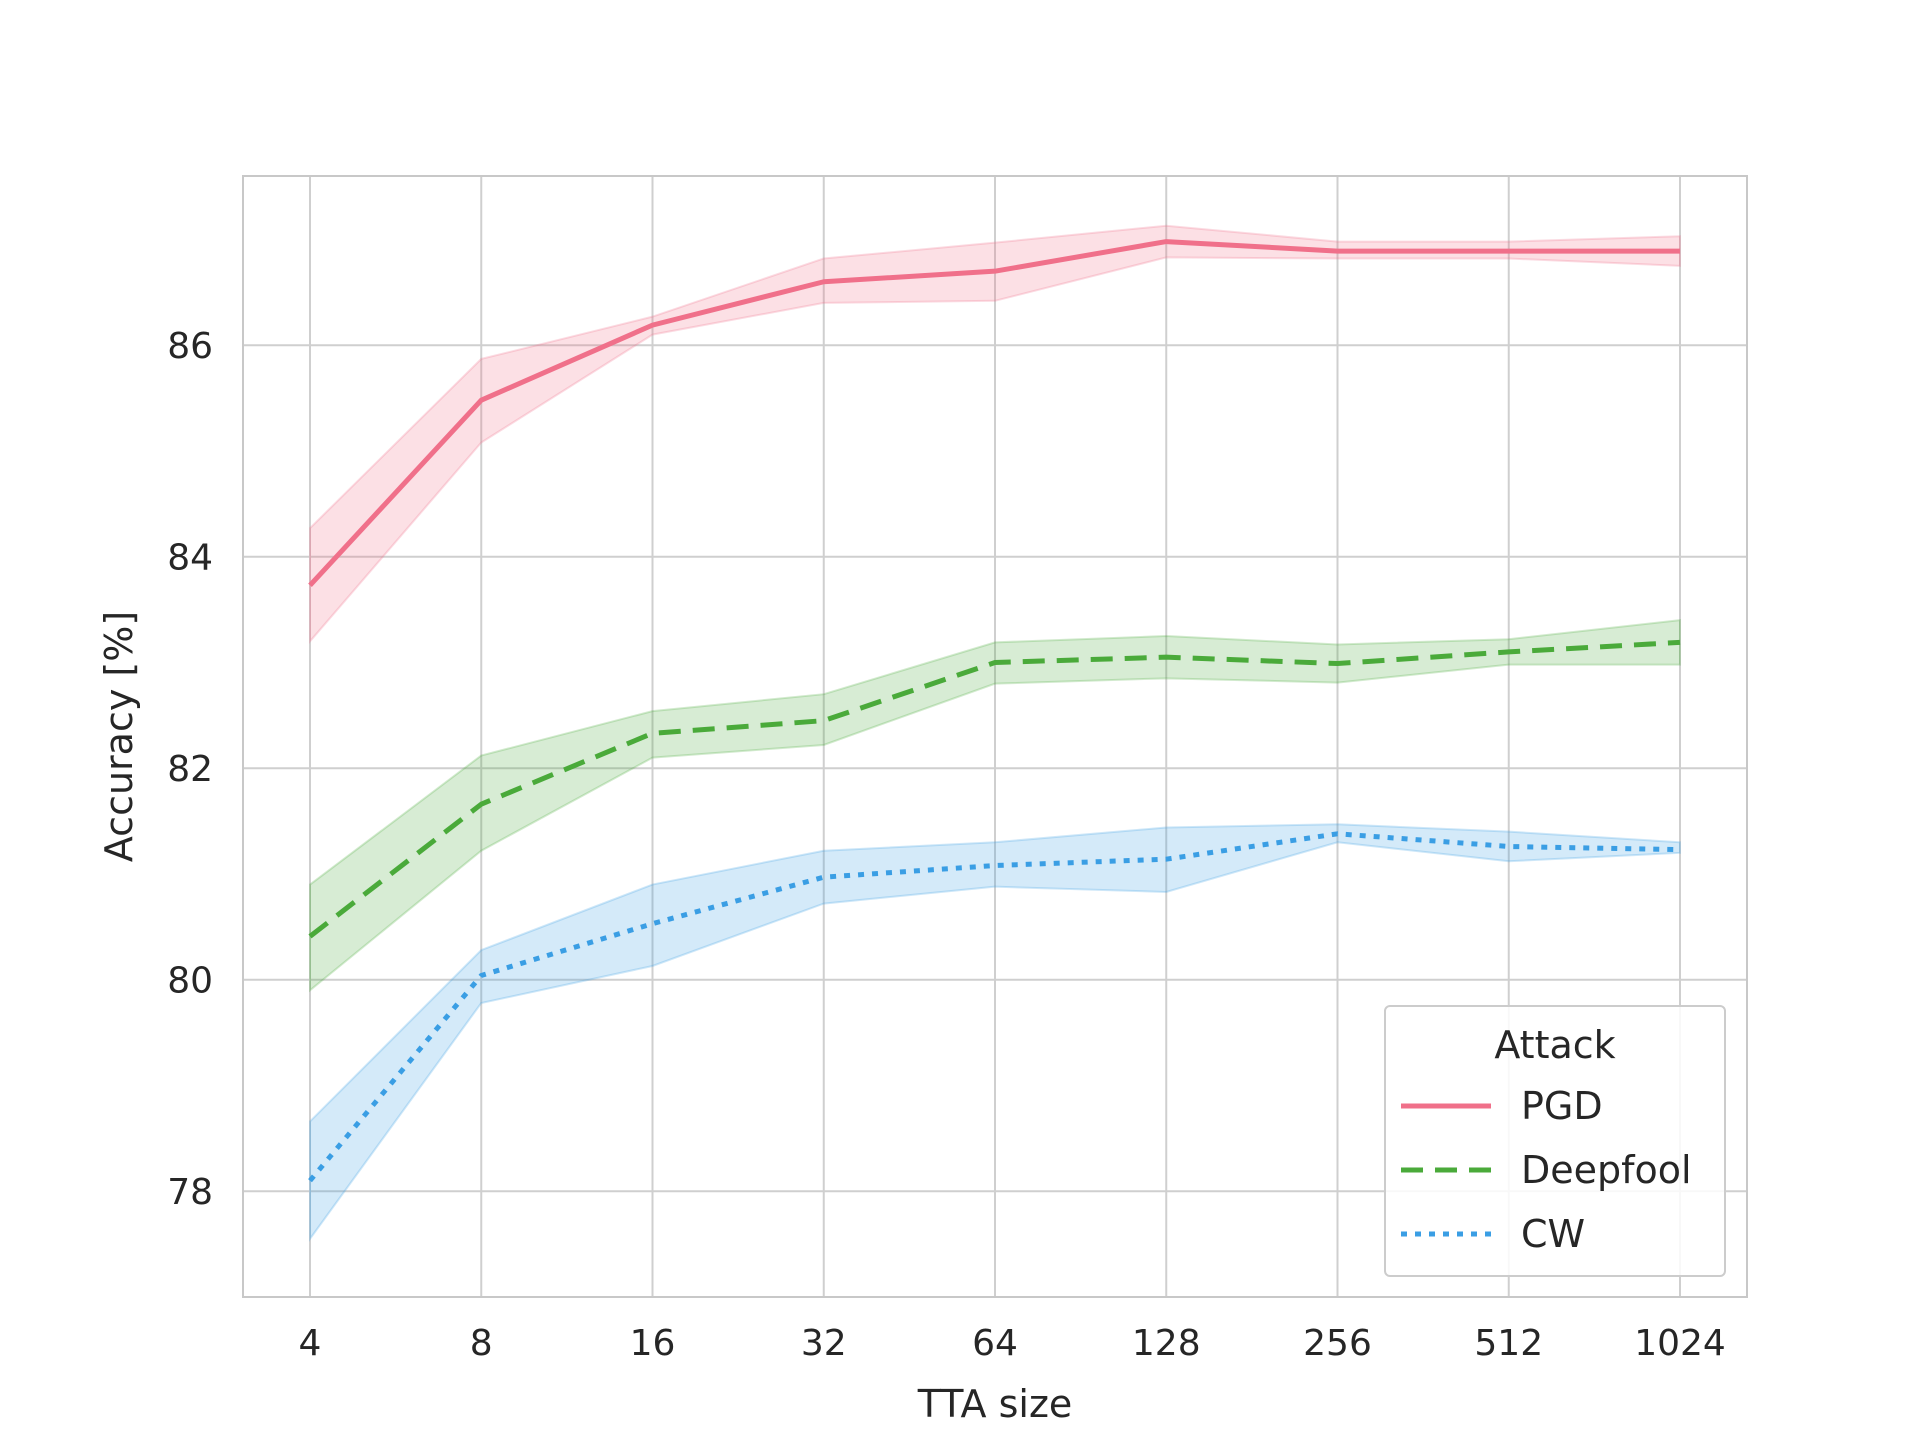 This screenshot has height=1440, width=1920. Describe the element at coordinates (1554, 1045) in the screenshot. I see `legend-title: Attack` at that location.